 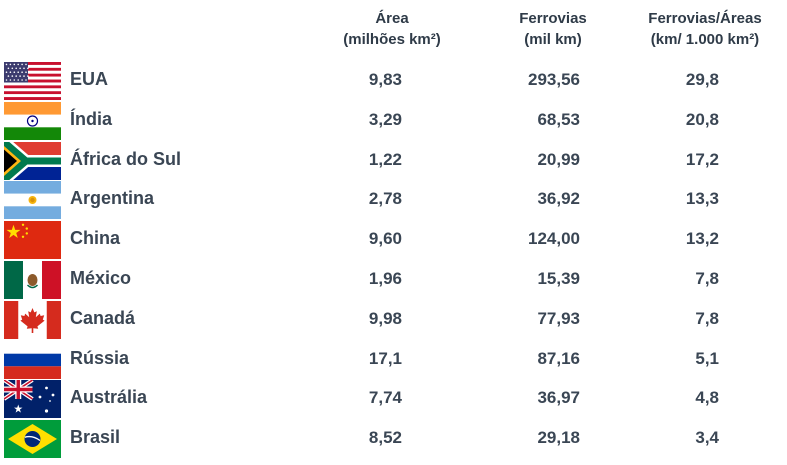 I want to click on country-name: Austrália, so click(x=109, y=397).